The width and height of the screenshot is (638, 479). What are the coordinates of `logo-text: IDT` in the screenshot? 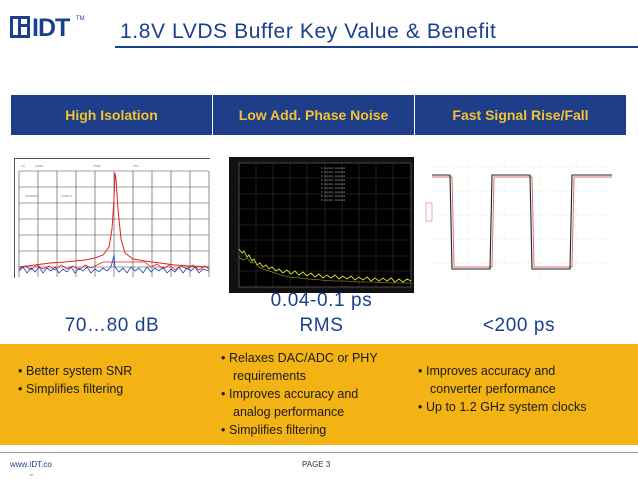 It's located at (51, 28).